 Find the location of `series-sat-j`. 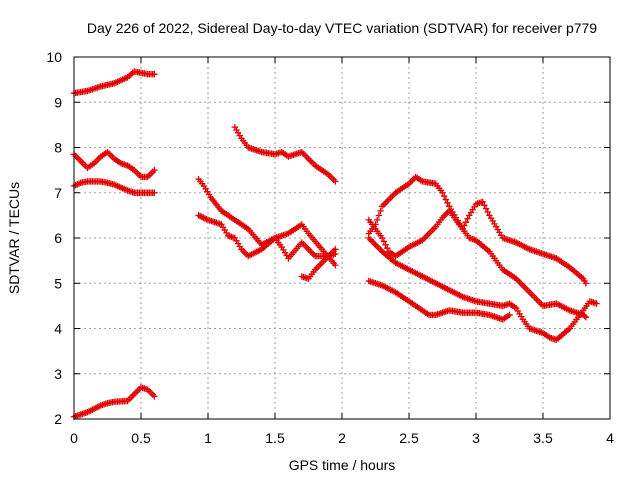

series-sat-j is located at coordinates (477, 242).